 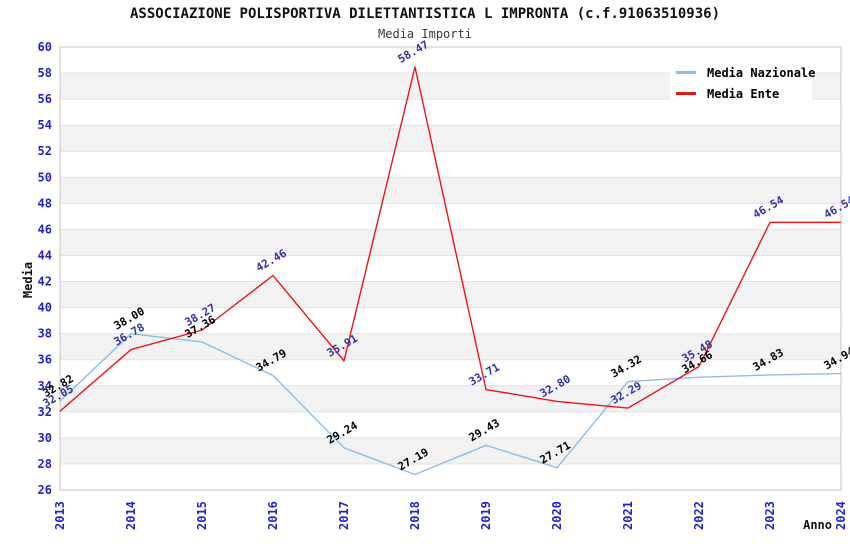 What do you see at coordinates (45, 99) in the screenshot?
I see `y-tick-label: 56` at bounding box center [45, 99].